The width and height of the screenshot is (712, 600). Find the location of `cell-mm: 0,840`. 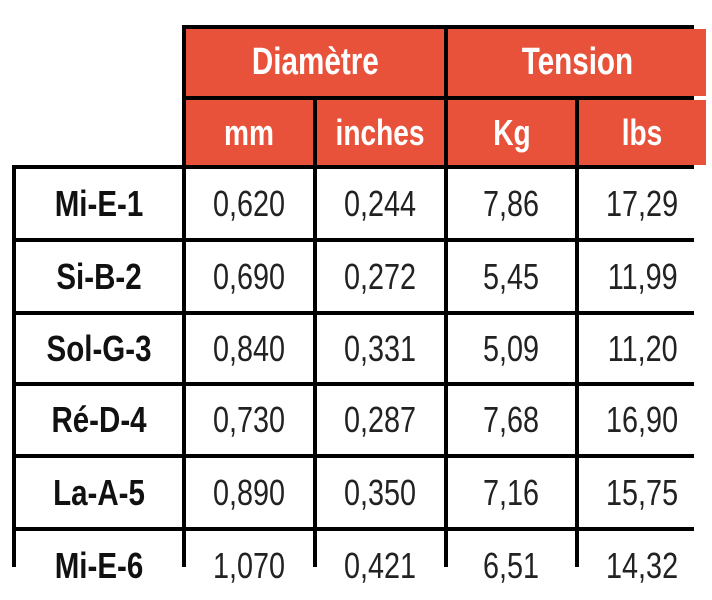

cell-mm: 0,840 is located at coordinates (249, 348).